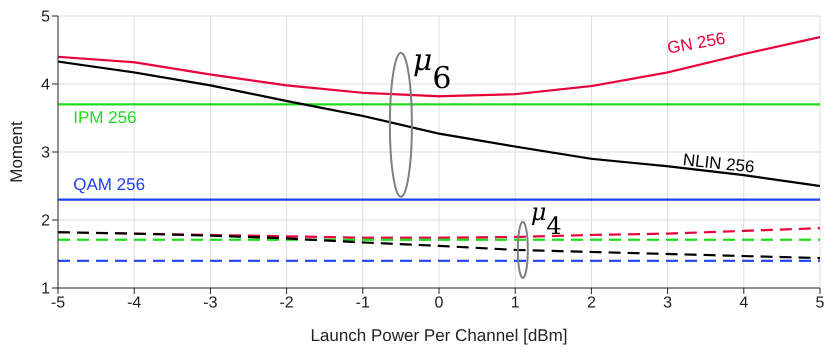 The width and height of the screenshot is (830, 357). I want to click on x-tick-label: -1, so click(363, 303).